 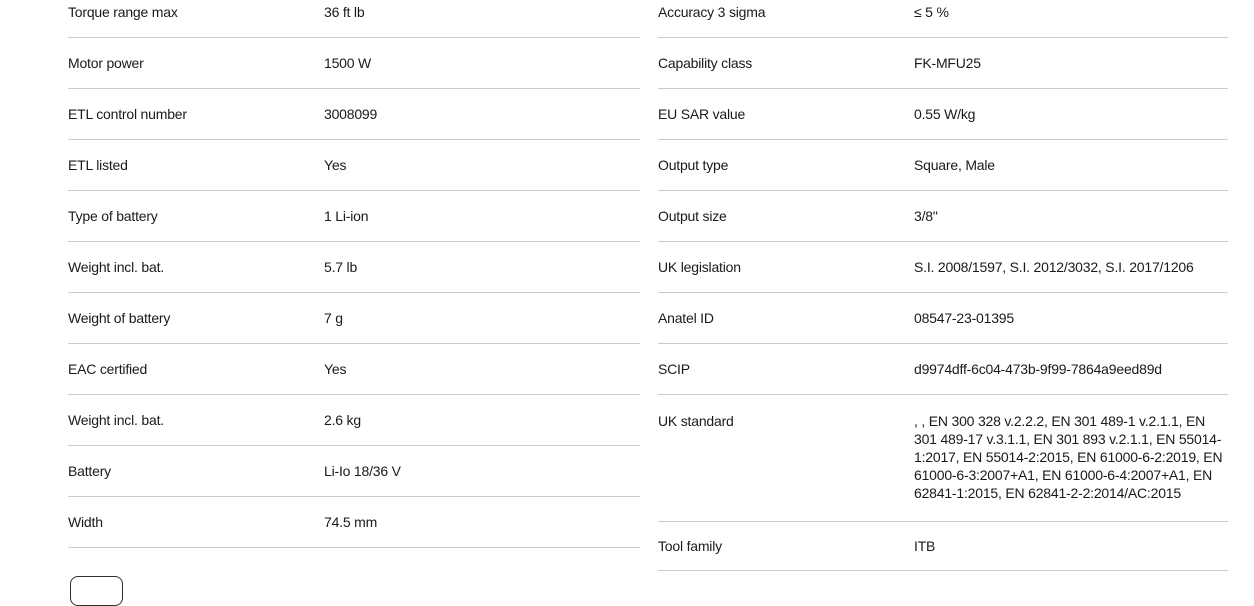 I want to click on spec-row: Weight incl. bat. 2.6 kg, so click(x=354, y=420).